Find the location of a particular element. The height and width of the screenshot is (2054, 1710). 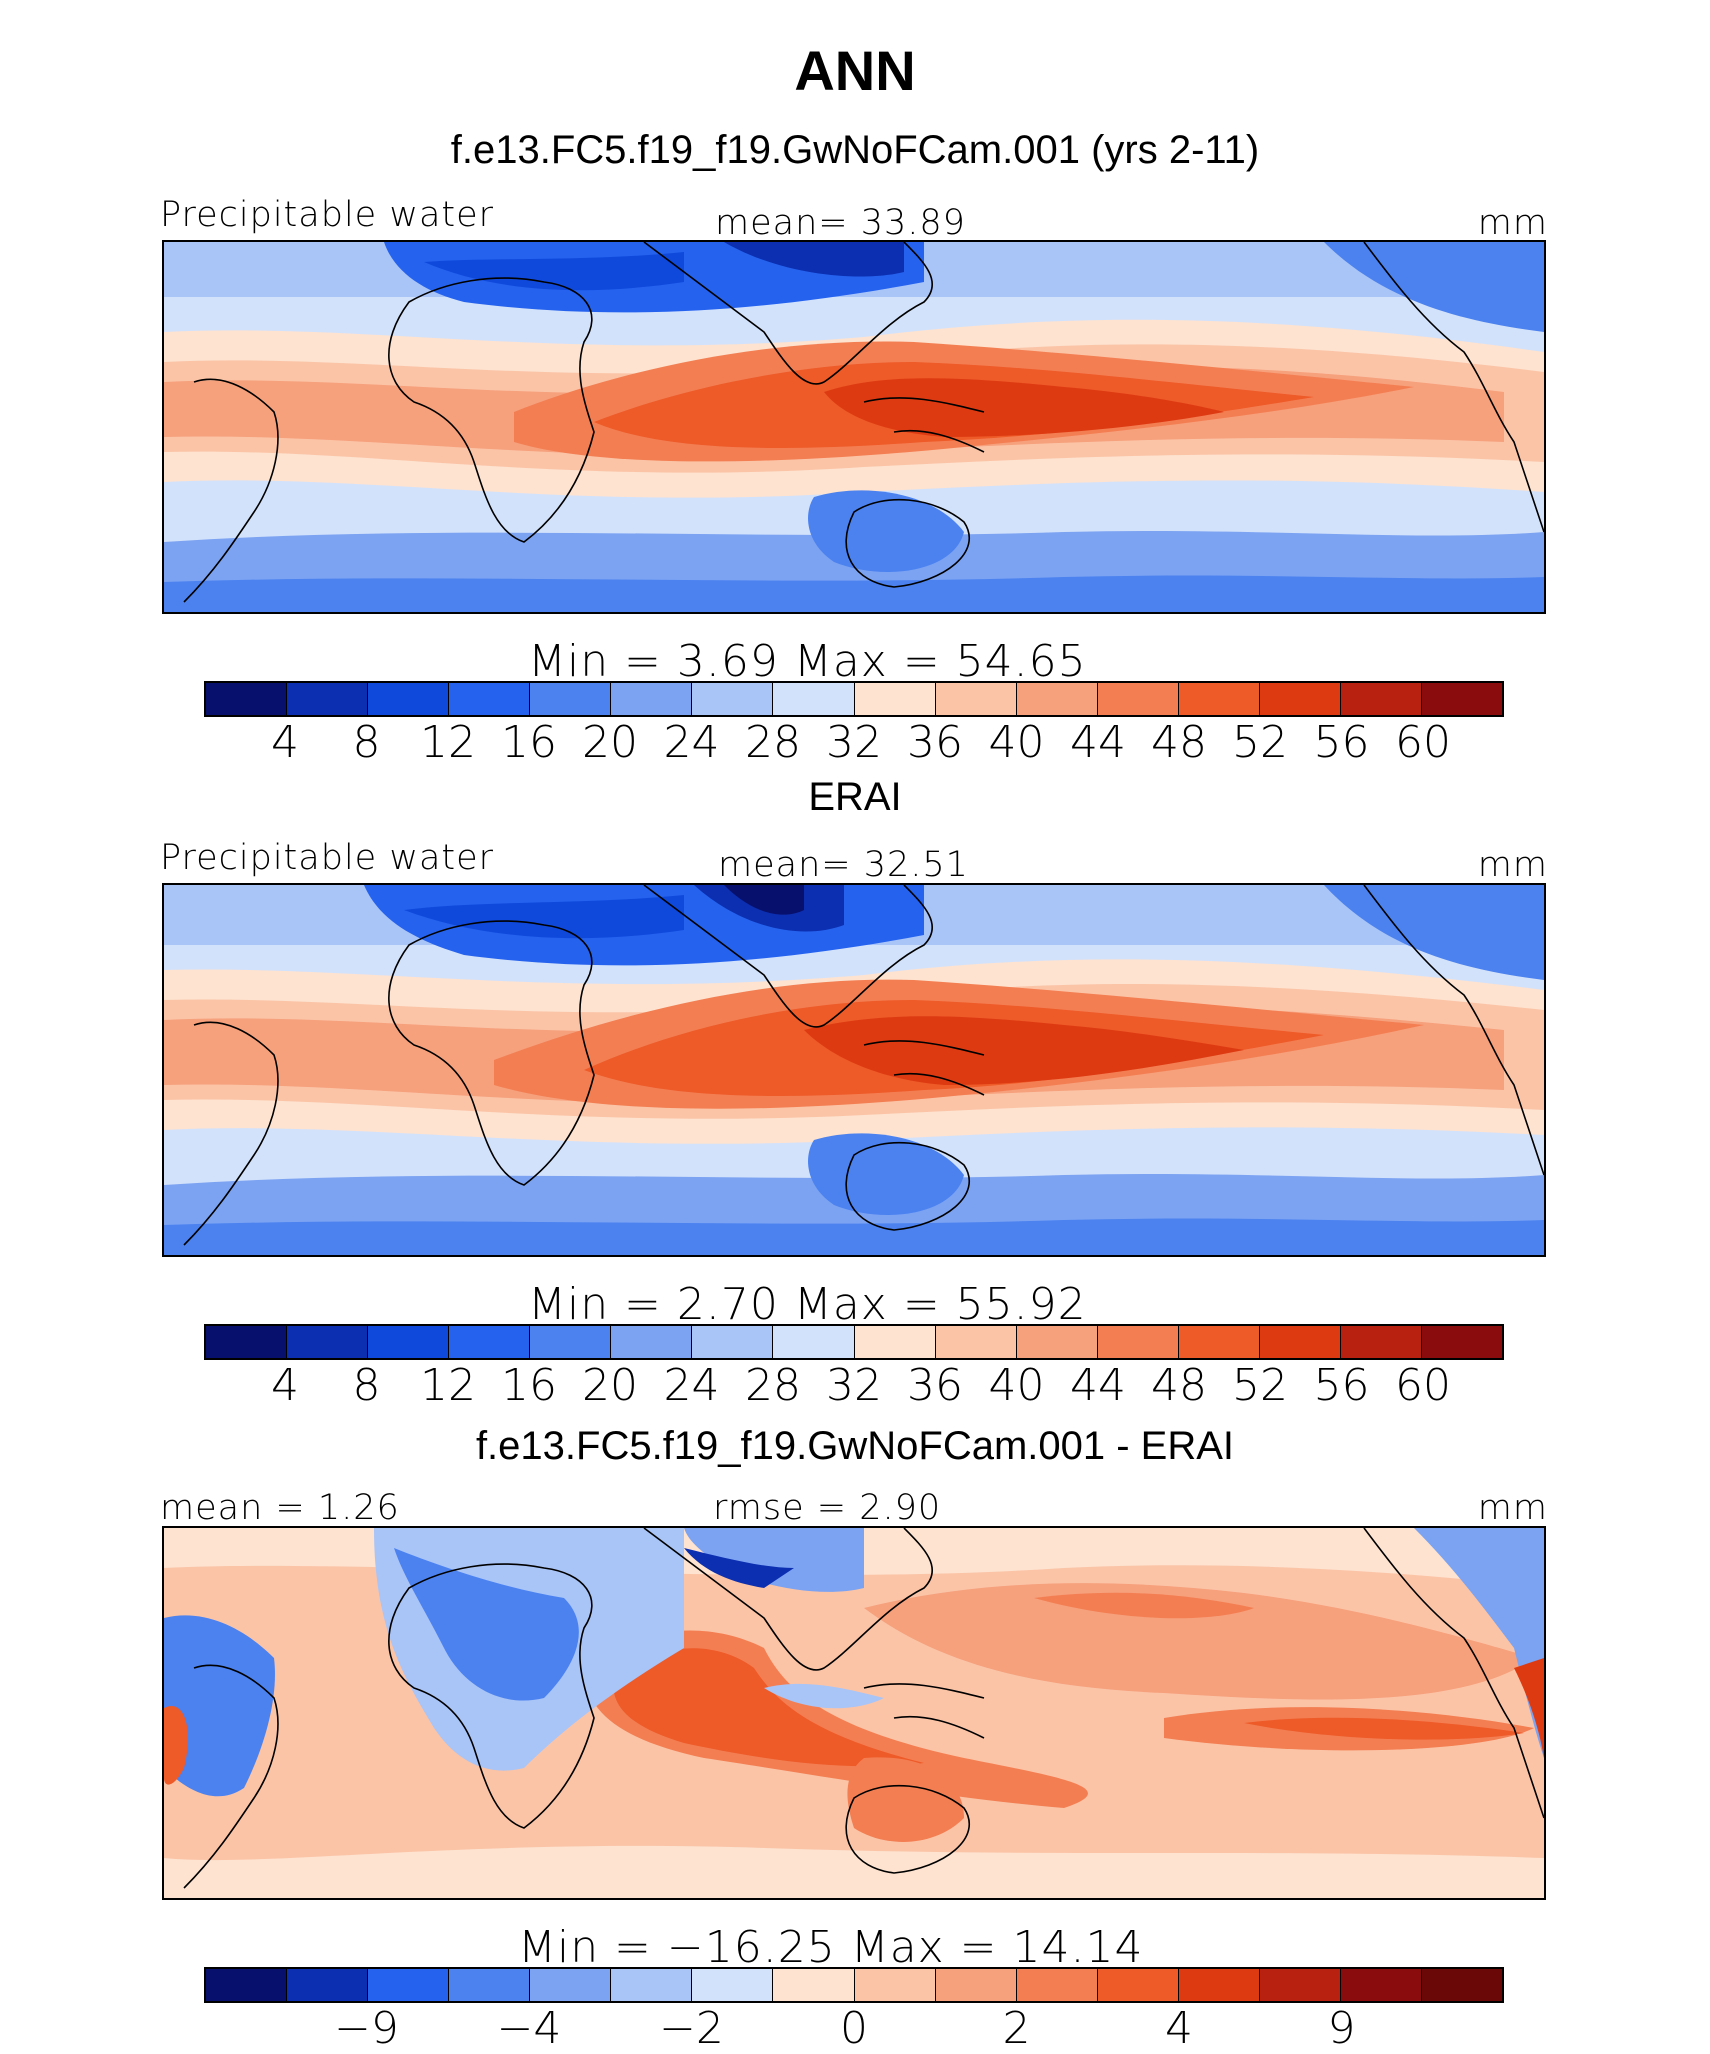

panel-1-tick: 16 is located at coordinates (529, 742).